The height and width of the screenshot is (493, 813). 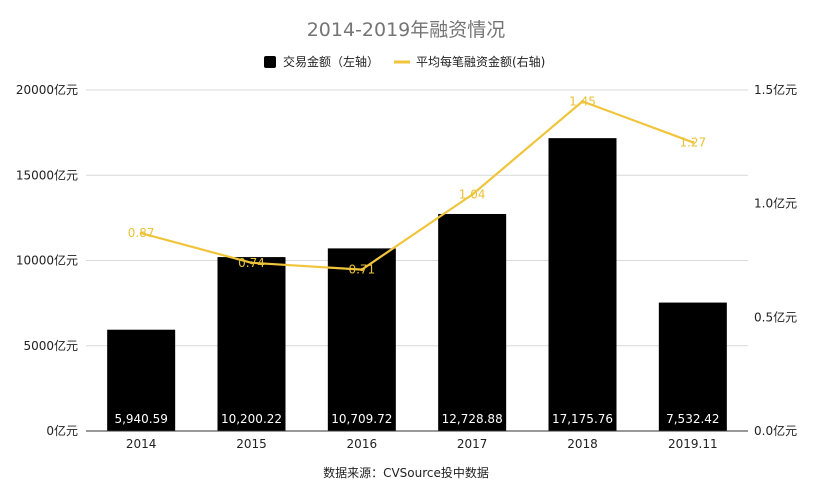 I want to click on y-right-tick-label: 1.5亿元, so click(x=775, y=89).